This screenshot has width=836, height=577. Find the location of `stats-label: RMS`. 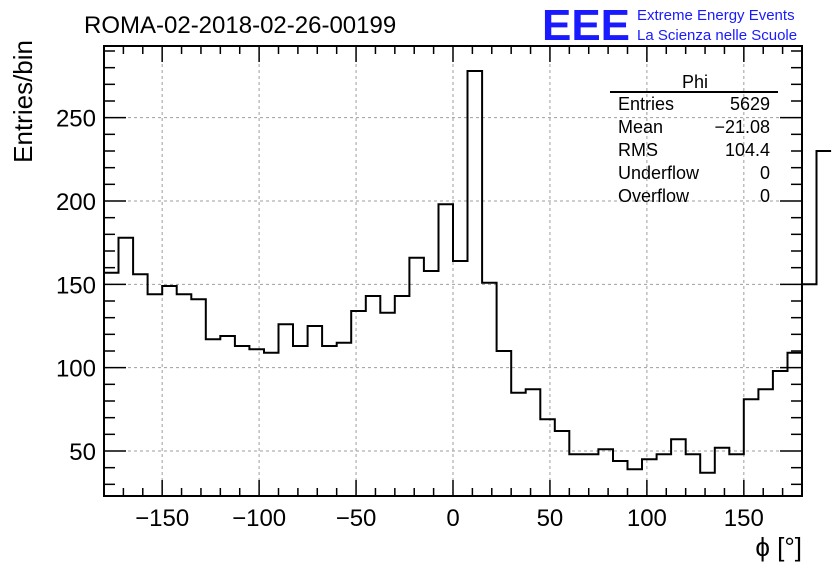

stats-label: RMS is located at coordinates (638, 150).